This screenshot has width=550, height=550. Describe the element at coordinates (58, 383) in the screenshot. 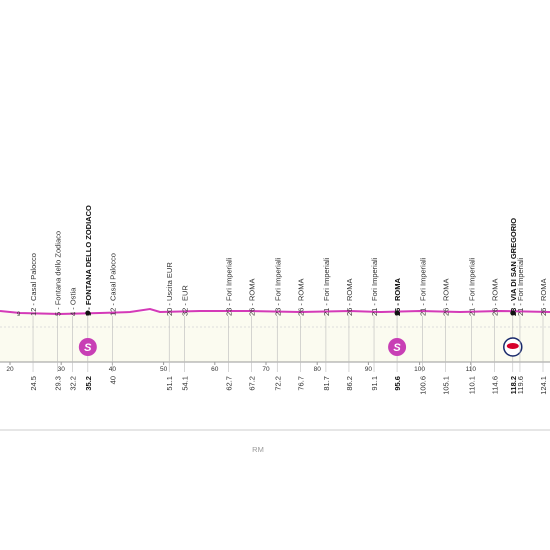

I see `point-km: 29.3` at that location.